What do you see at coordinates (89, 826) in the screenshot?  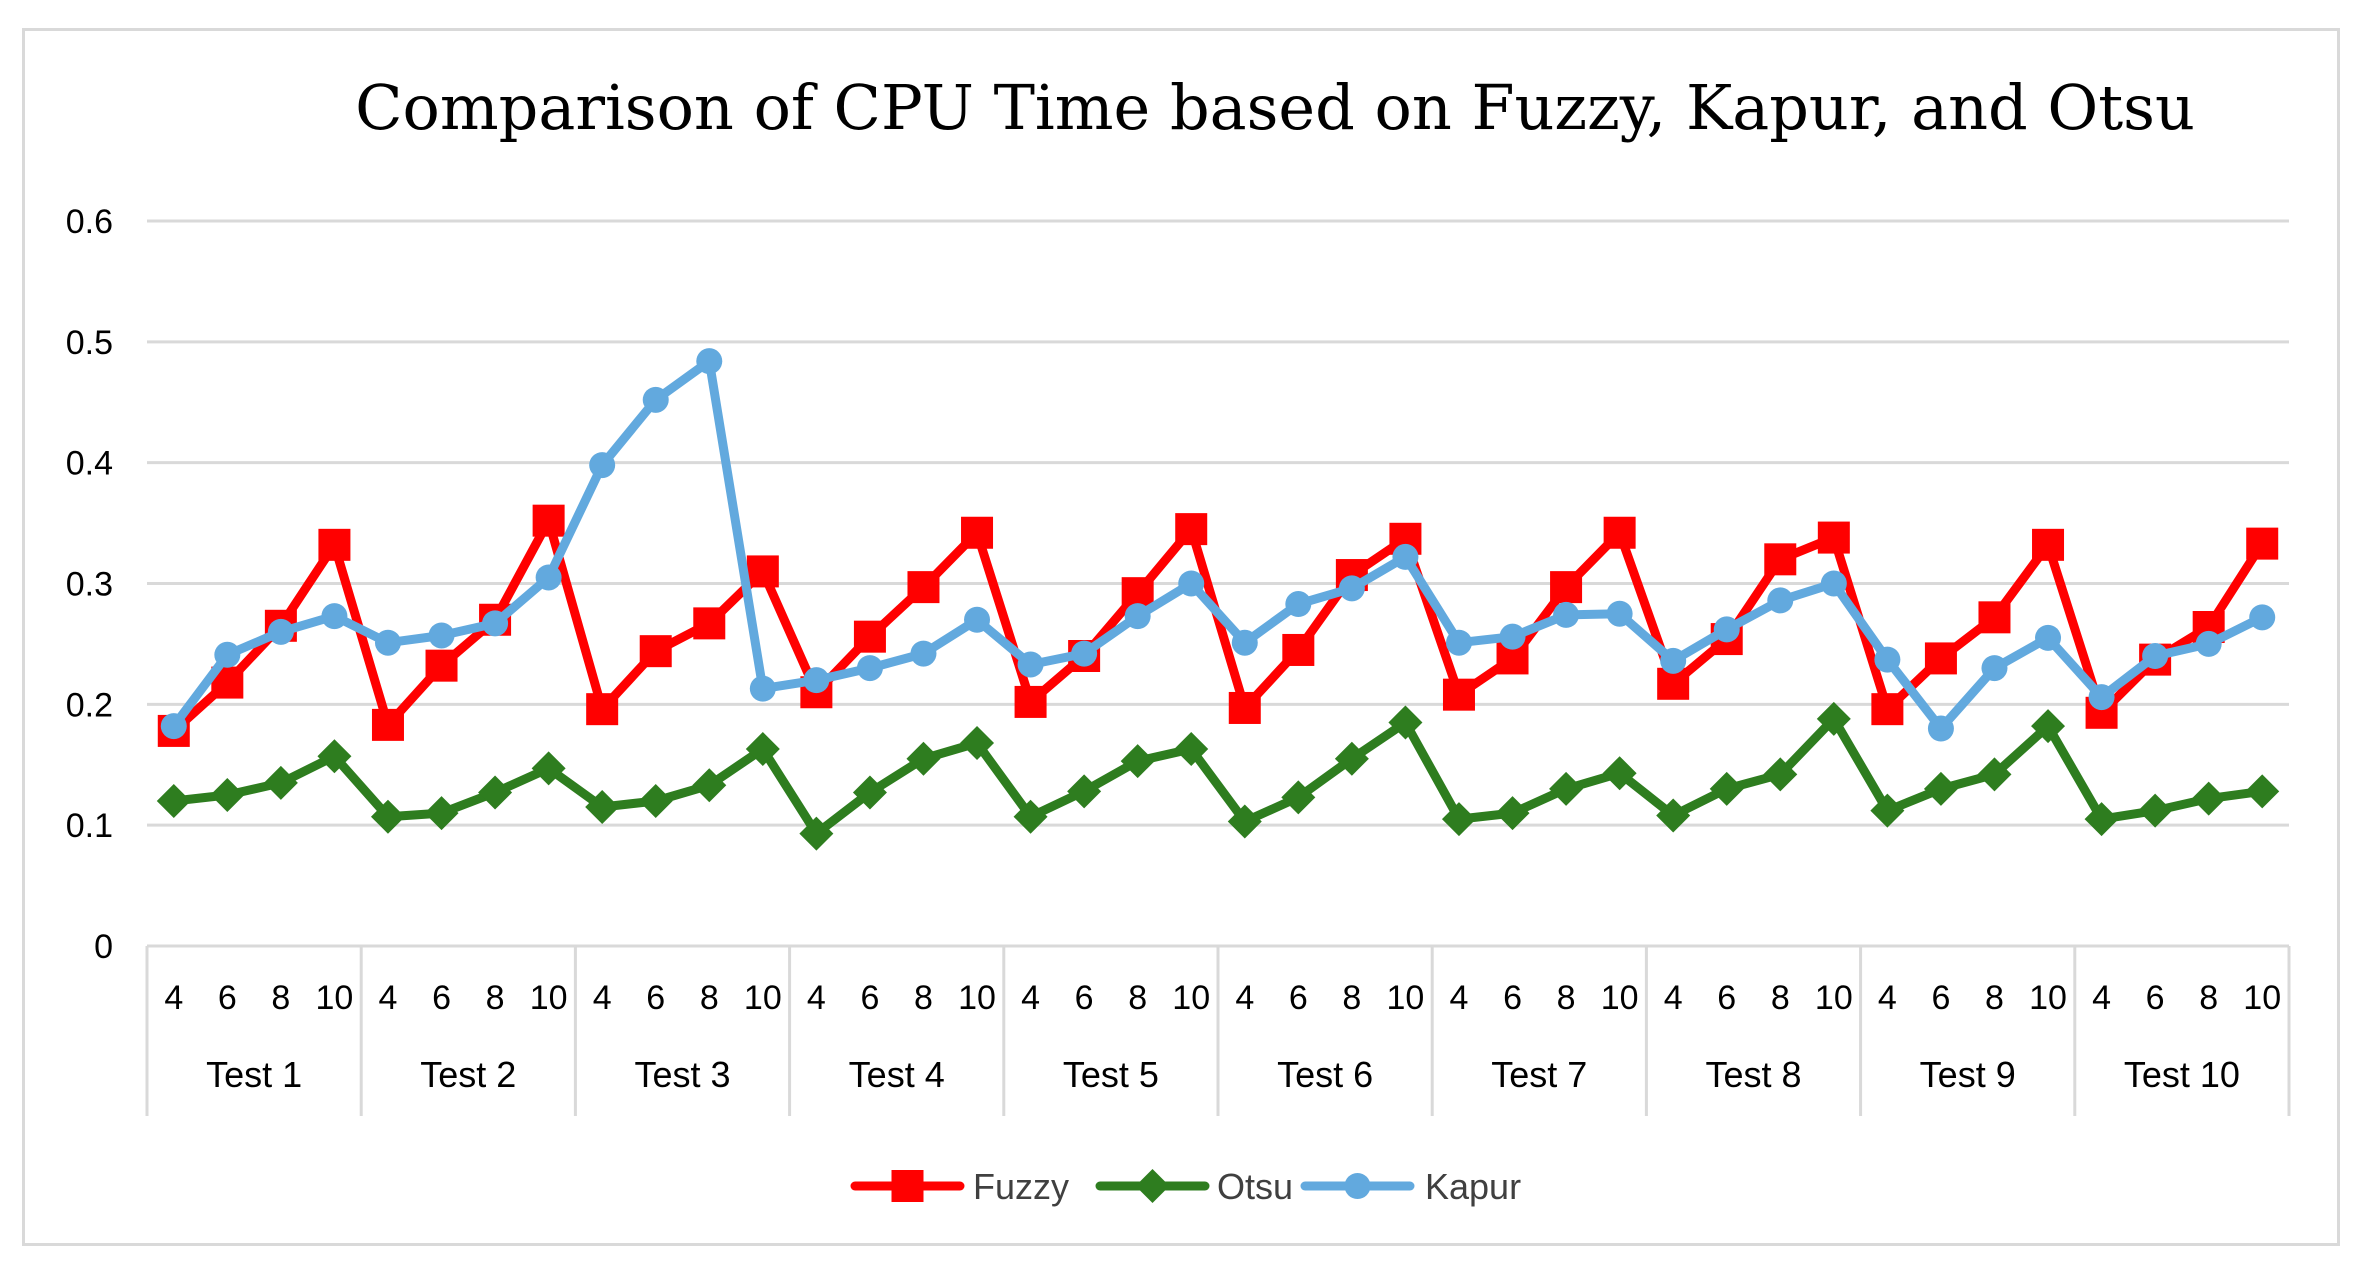 I see `y-tick-label: 0.1` at bounding box center [89, 826].